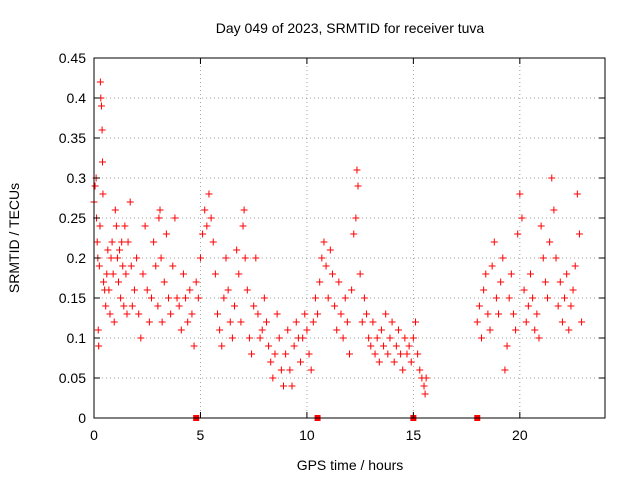  What do you see at coordinates (94, 435) in the screenshot?
I see `x-tick-label: 0` at bounding box center [94, 435].